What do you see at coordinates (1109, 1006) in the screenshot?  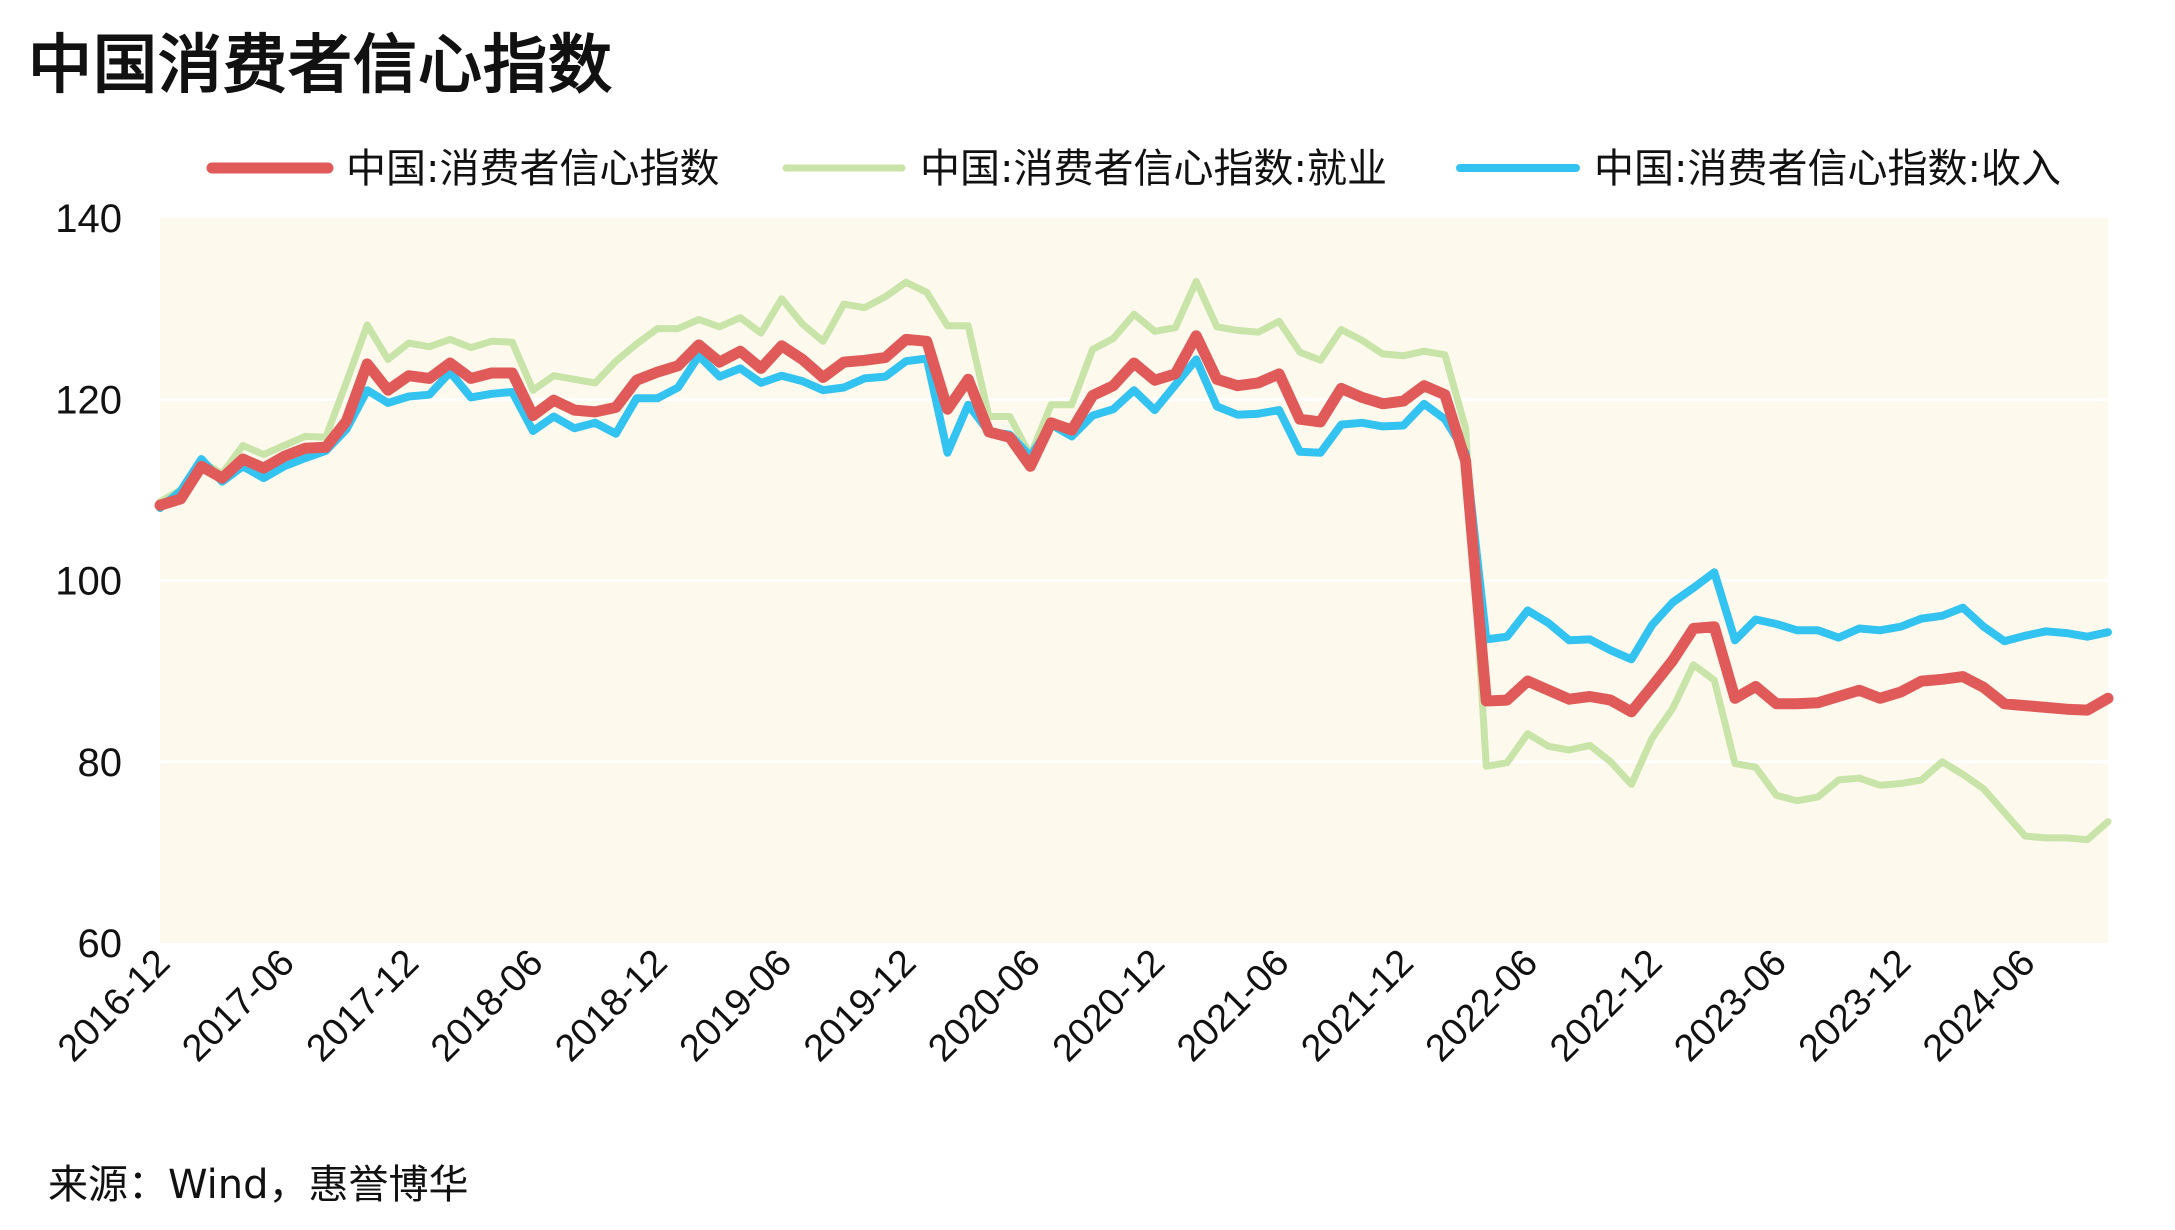 I see `x-tick-label: 2020-12` at bounding box center [1109, 1006].